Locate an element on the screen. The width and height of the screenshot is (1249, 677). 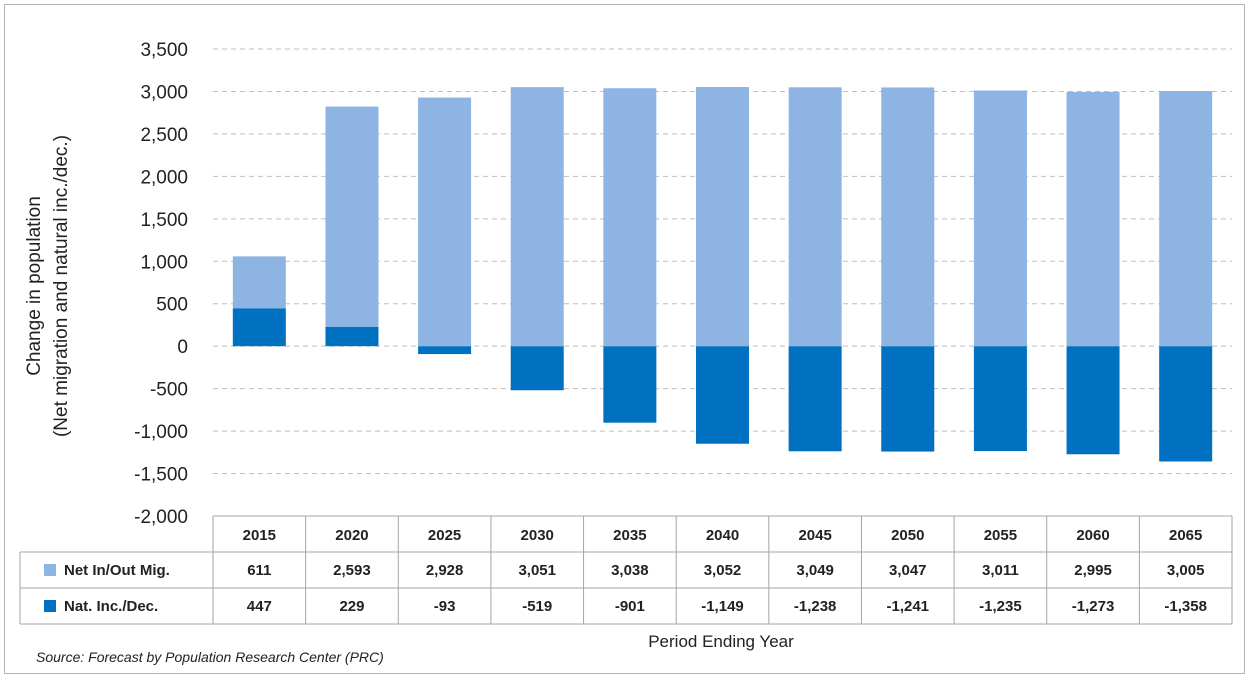
bar-natural-2015 is located at coordinates (259, 327).